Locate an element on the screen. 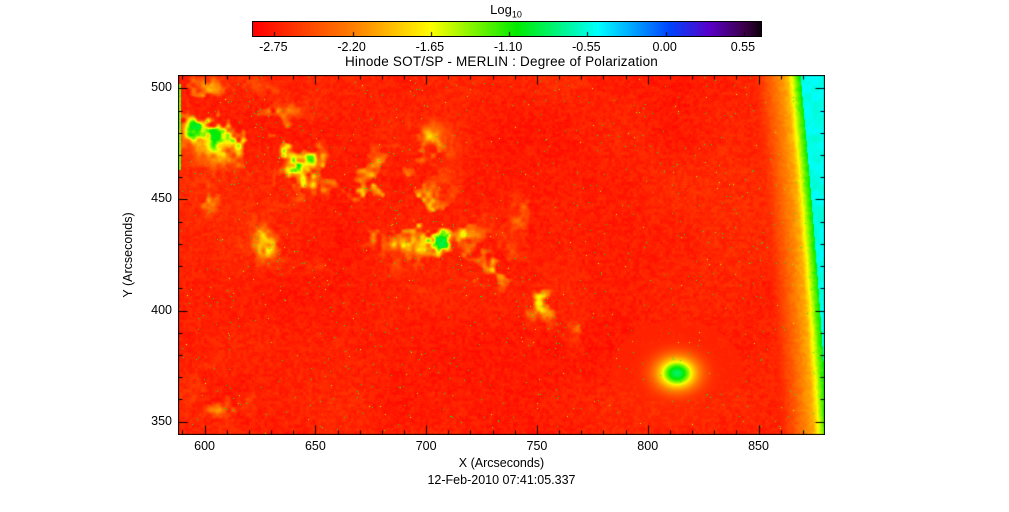  x-tick-label: 600 is located at coordinates (204, 446).